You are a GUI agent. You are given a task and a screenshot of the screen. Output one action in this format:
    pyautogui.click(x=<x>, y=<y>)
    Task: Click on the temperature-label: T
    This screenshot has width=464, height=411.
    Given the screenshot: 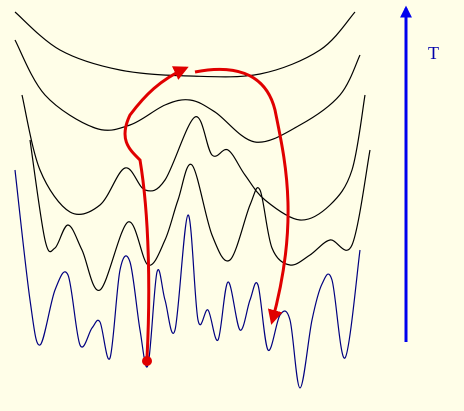 What is the action you would take?
    pyautogui.click(x=433, y=53)
    